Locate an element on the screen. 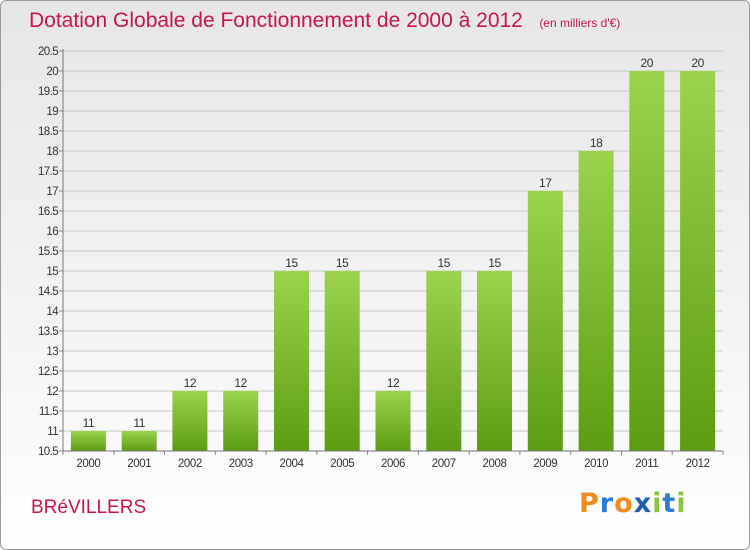  y-tick-label: 11.5 is located at coordinates (48, 412).